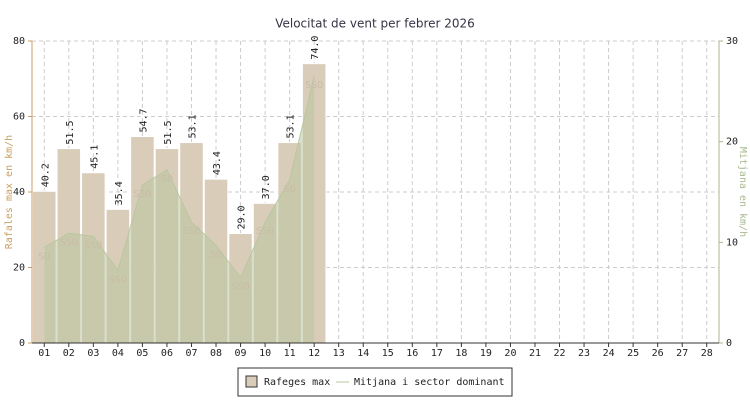 This screenshot has height=400, width=750. Describe the element at coordinates (559, 353) in the screenshot. I see `x-tick-label: 22` at that location.